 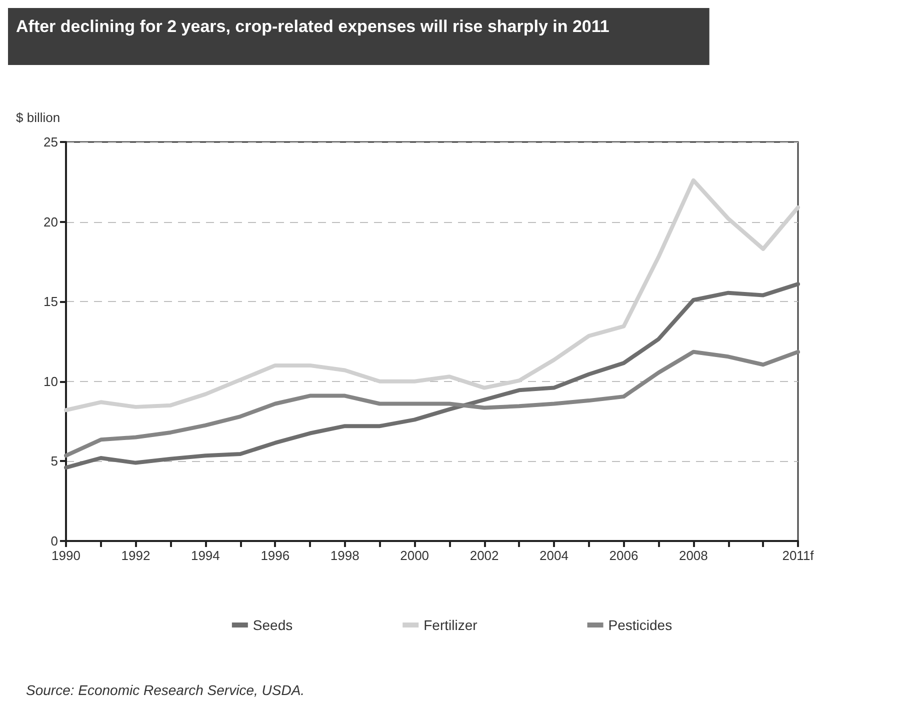 I want to click on y-tick-label: 5, so click(x=54, y=461).